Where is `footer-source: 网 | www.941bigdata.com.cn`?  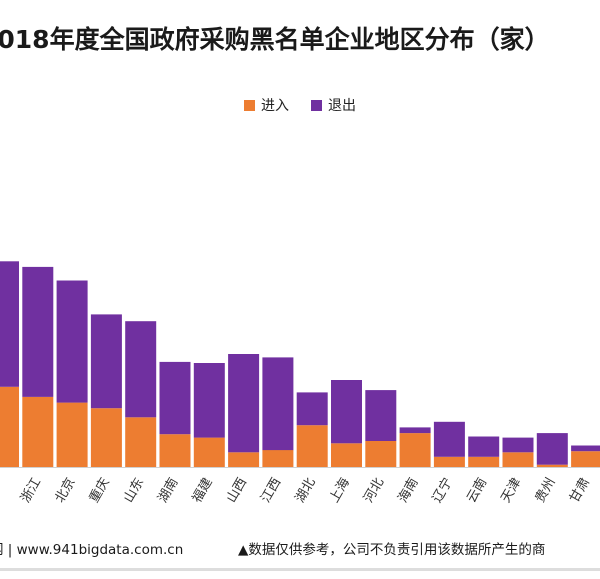 footer-source: 网 | www.941bigdata.com.cn is located at coordinates (92, 550).